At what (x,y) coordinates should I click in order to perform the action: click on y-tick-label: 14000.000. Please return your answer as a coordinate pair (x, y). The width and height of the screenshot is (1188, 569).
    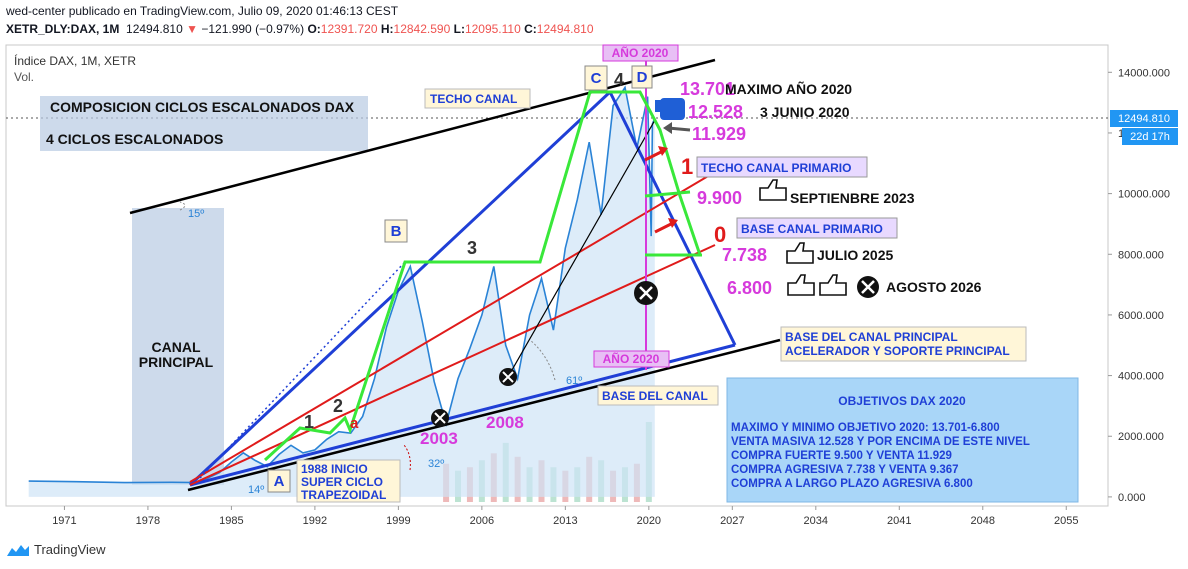
    Looking at the image, I should click on (1144, 73).